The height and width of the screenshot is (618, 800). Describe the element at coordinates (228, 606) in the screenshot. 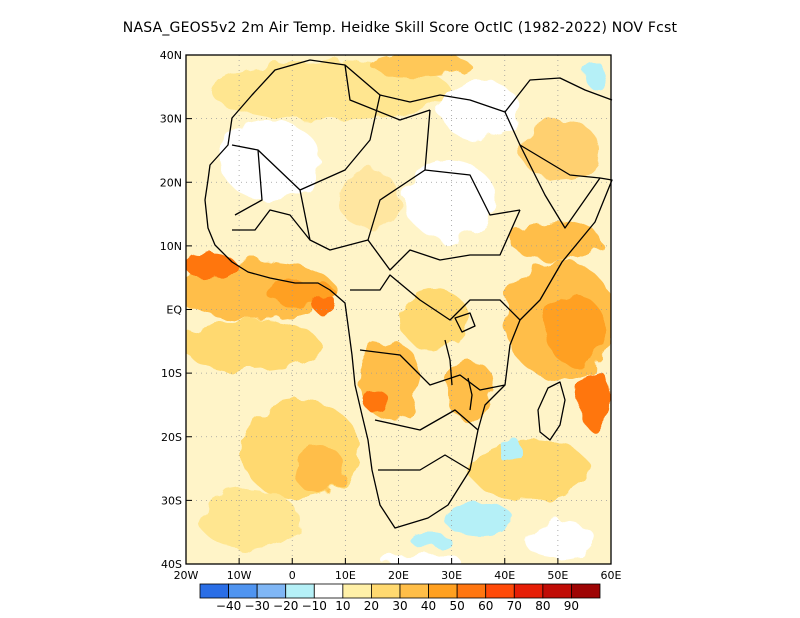

I see `colorbar-label: −40` at that location.